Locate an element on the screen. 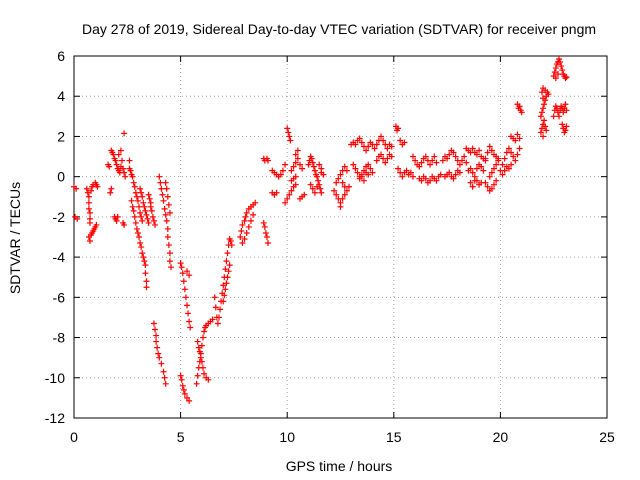 This screenshot has width=640, height=480. y-tick-label: -6 is located at coordinates (59, 297).